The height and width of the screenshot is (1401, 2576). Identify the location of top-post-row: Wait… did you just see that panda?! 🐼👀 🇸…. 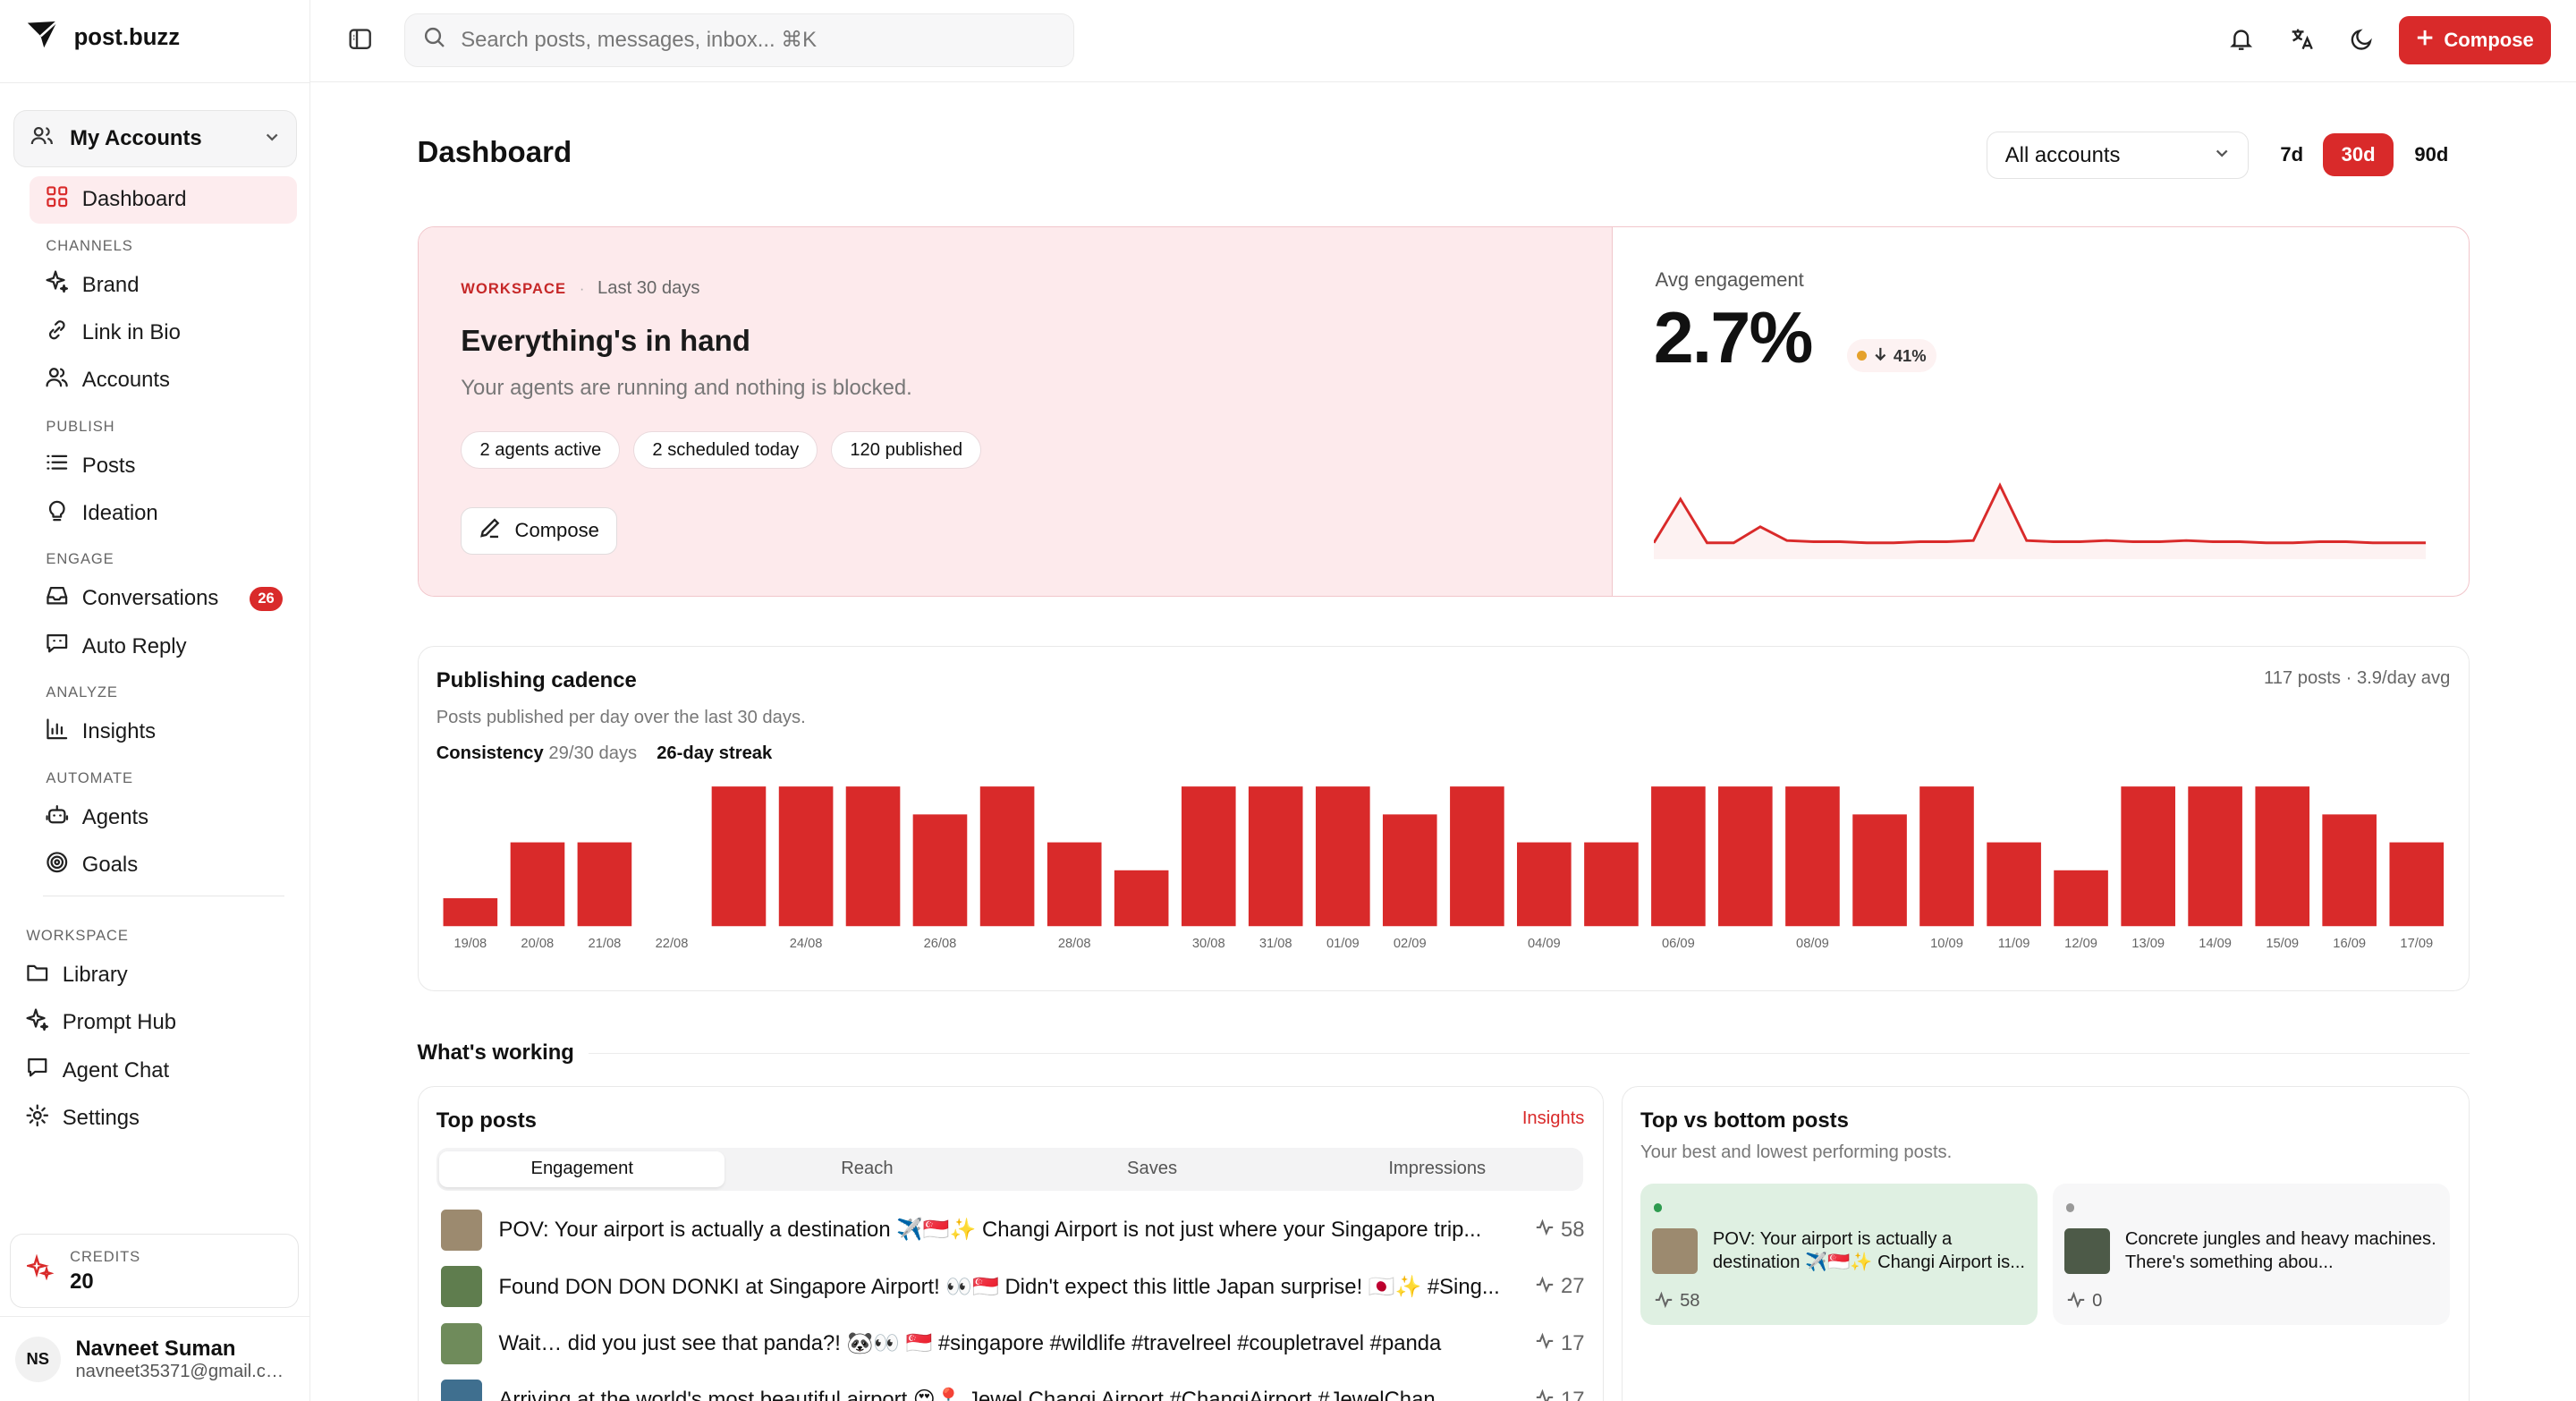
(1013, 1343).